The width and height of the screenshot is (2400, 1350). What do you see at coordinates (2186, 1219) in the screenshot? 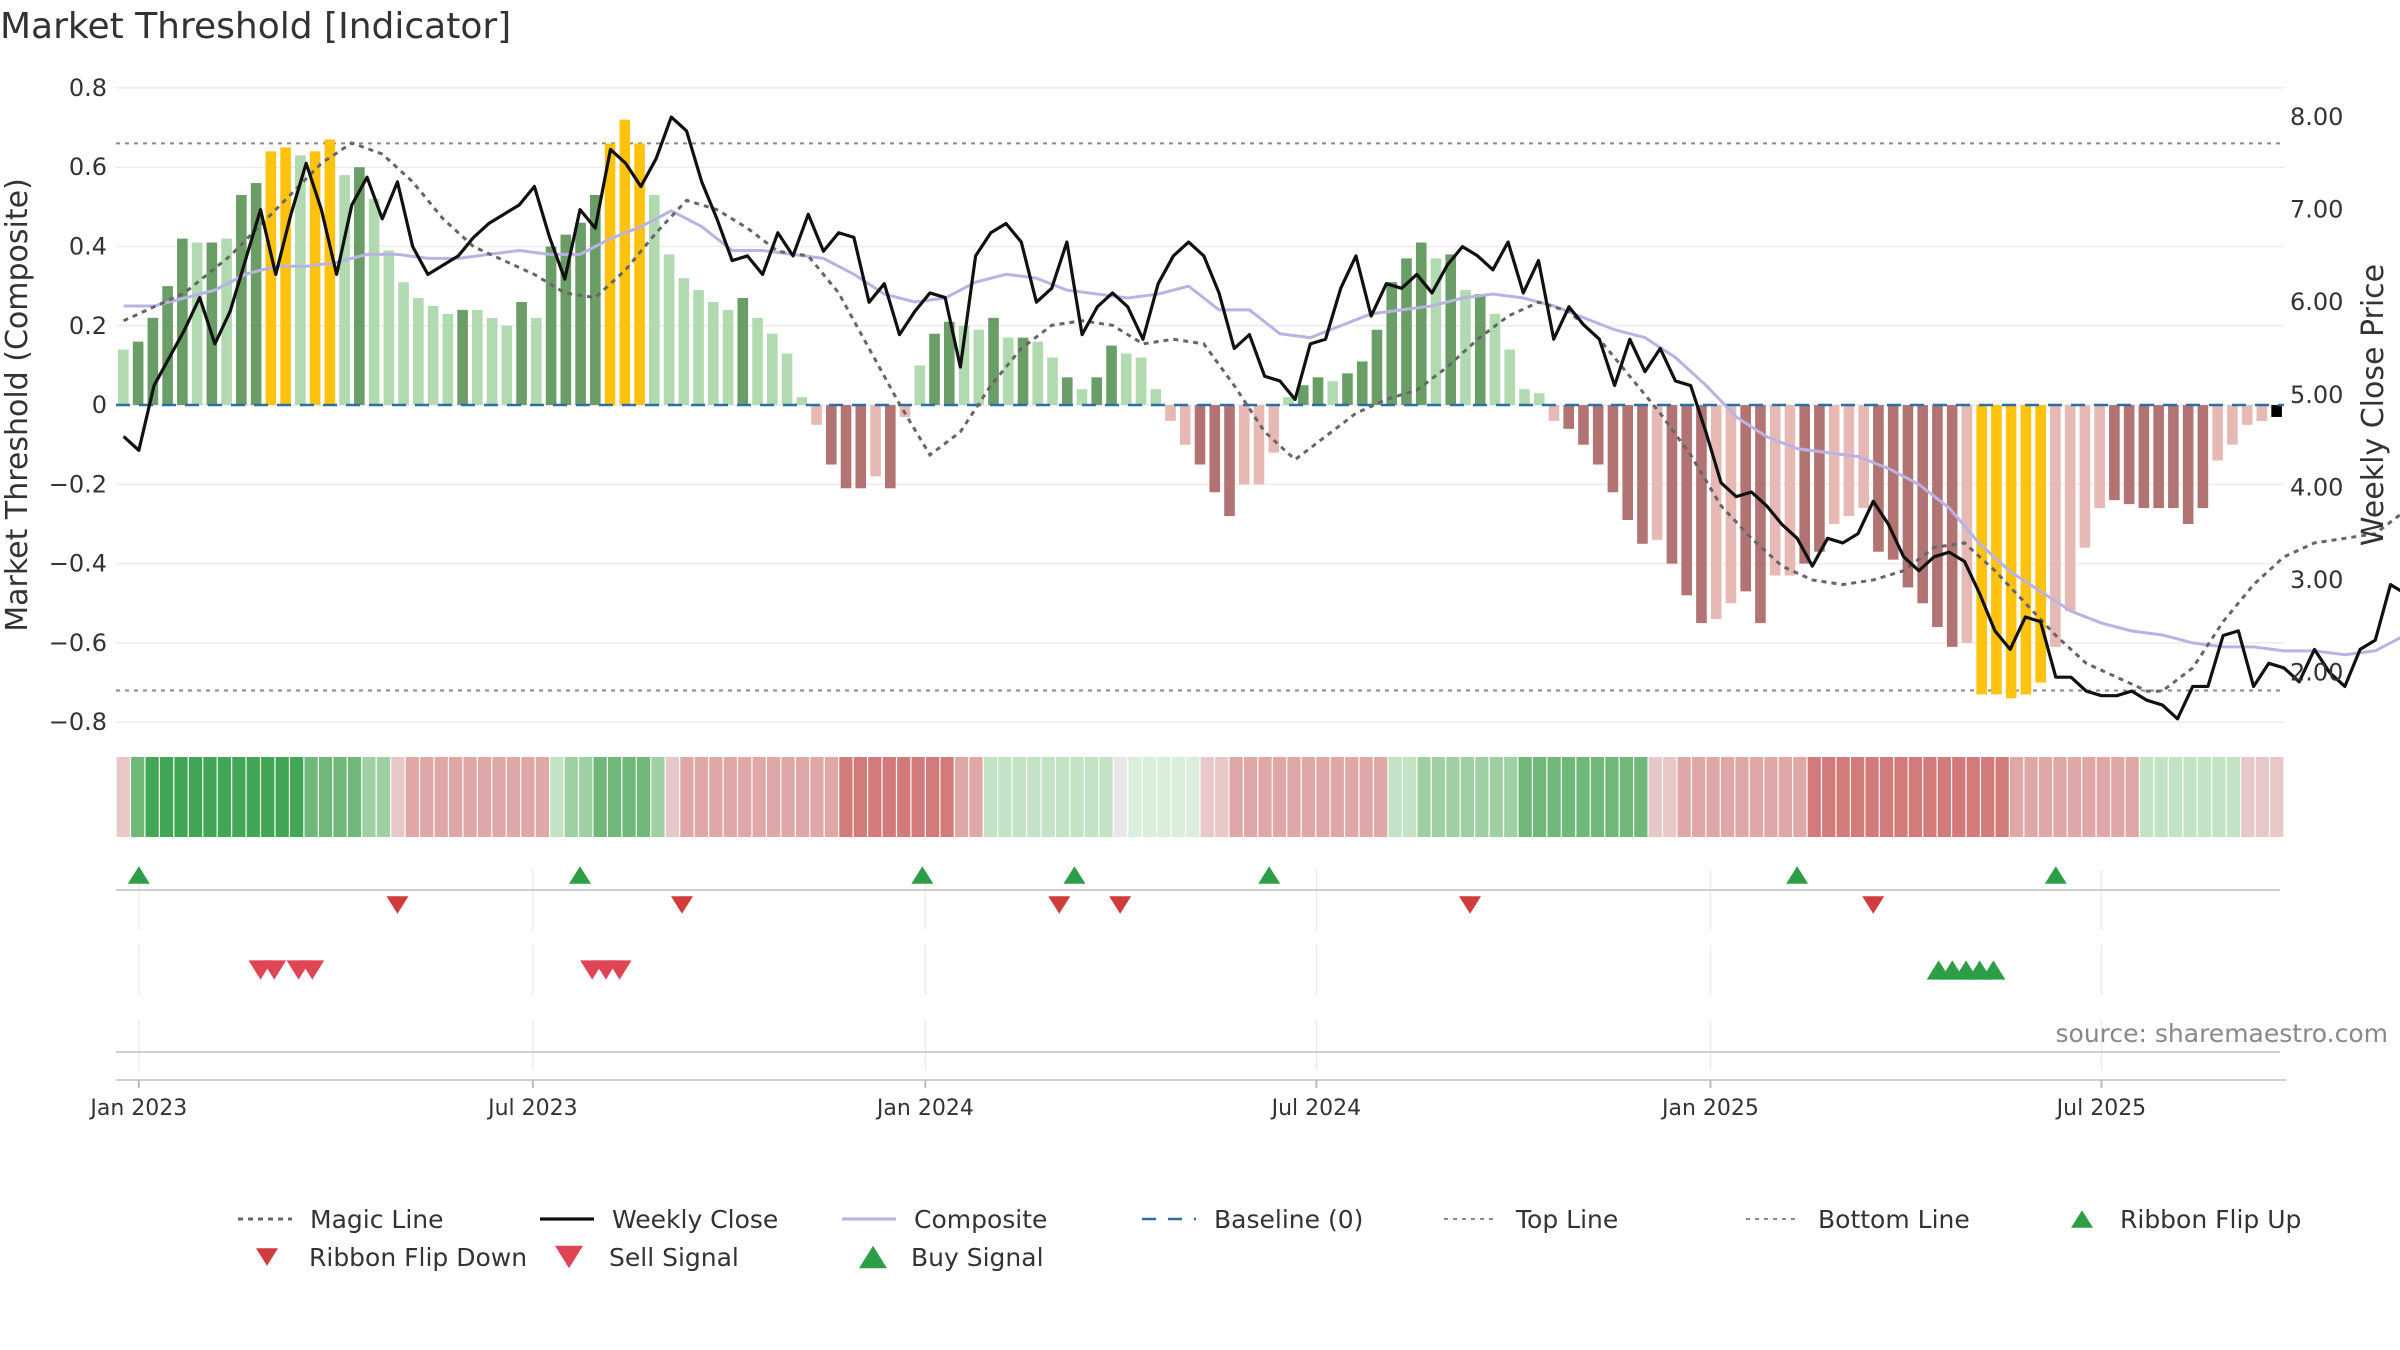
I see `legend-item-flipup: Ribbon Flip Up` at bounding box center [2186, 1219].